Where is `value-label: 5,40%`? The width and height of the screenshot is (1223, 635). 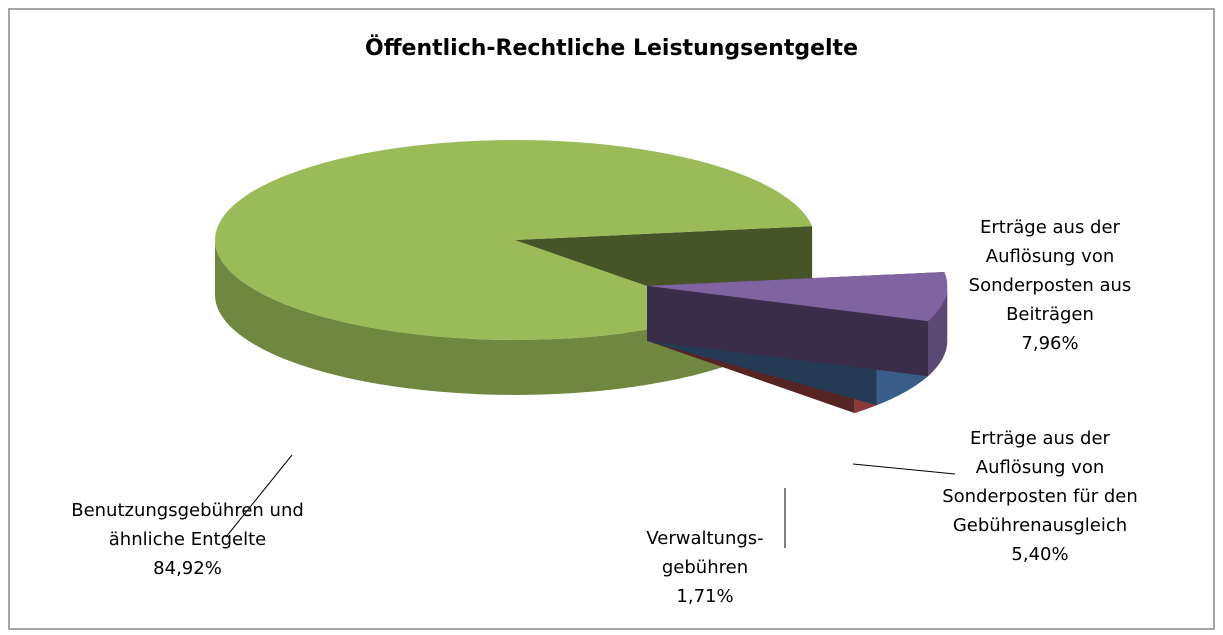
value-label: 5,40% is located at coordinates (1040, 554).